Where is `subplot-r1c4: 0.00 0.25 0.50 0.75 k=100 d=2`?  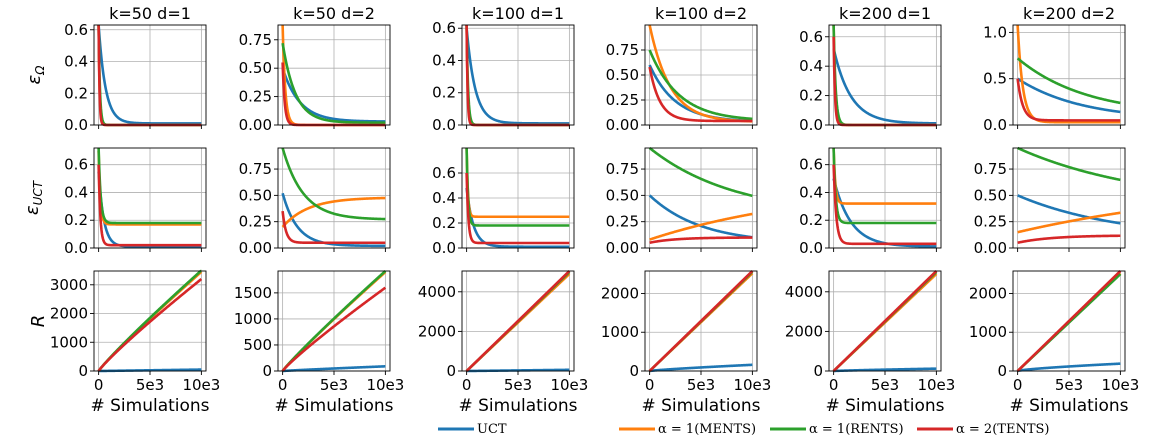
subplot-r1c4: 0.00 0.25 0.50 0.75 k=100 d=2 is located at coordinates (682, 69).